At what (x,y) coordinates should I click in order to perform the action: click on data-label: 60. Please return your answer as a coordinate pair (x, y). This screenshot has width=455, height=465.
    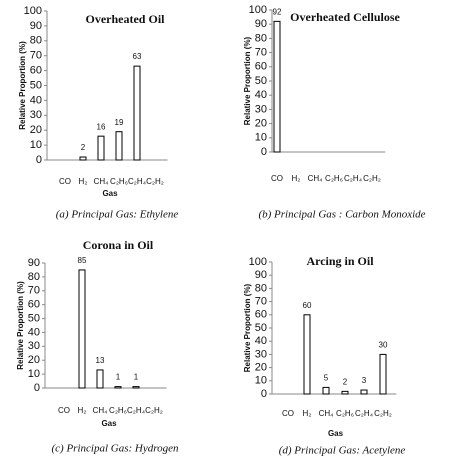
    Looking at the image, I should click on (307, 305).